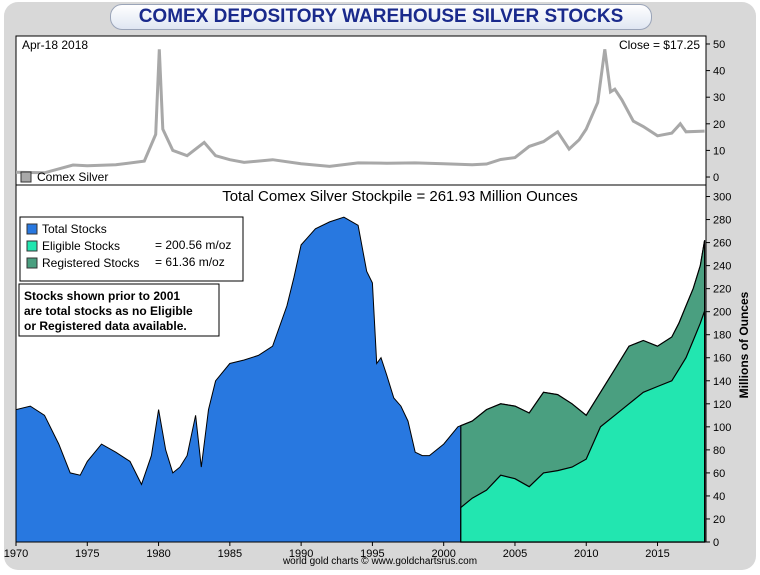 The width and height of the screenshot is (760, 575). I want to click on main-y-tick-label: 20, so click(719, 520).